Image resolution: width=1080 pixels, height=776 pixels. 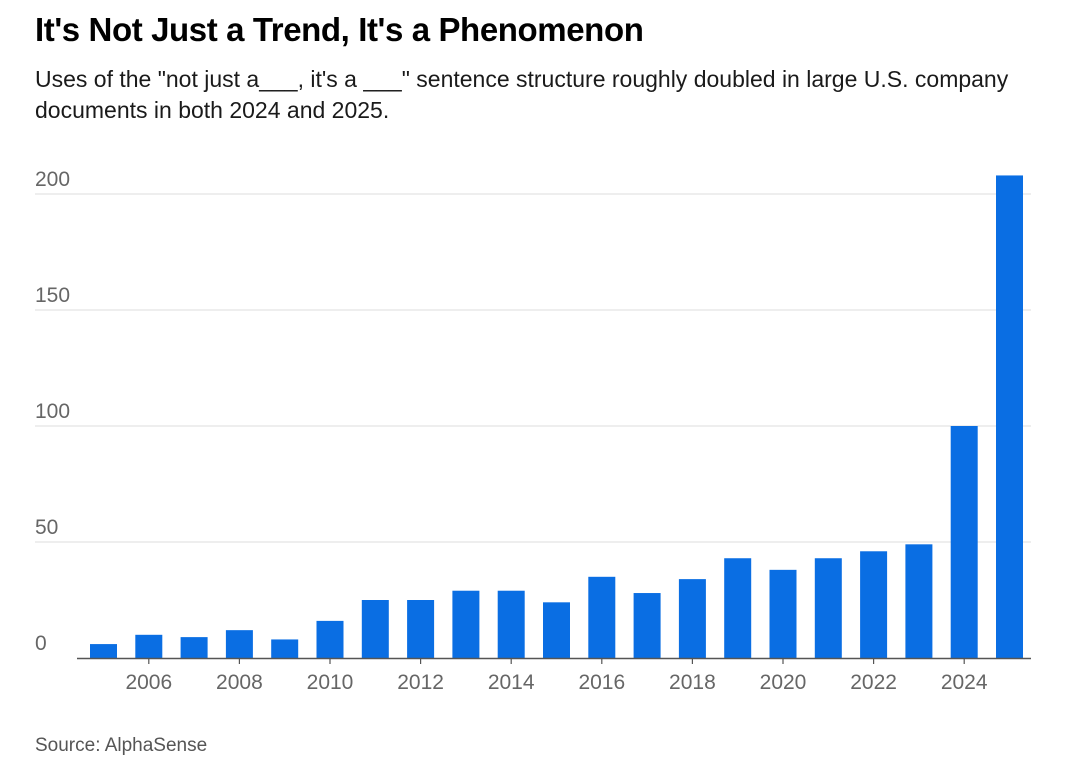 I want to click on bar-2025, so click(x=1009, y=416).